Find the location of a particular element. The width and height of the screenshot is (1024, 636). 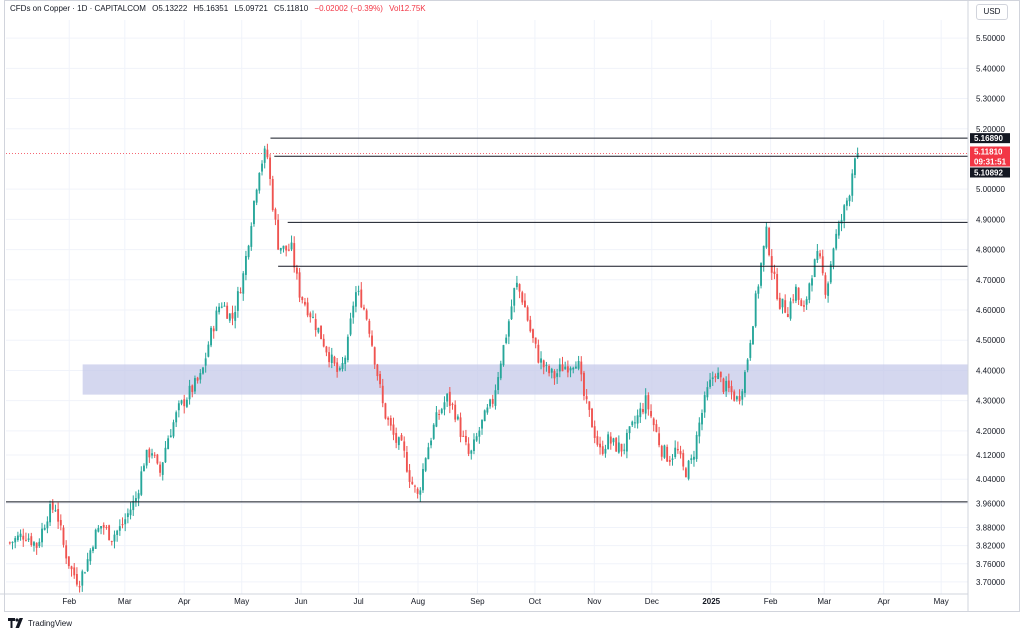

footer-branding: TradingView is located at coordinates (40, 623).